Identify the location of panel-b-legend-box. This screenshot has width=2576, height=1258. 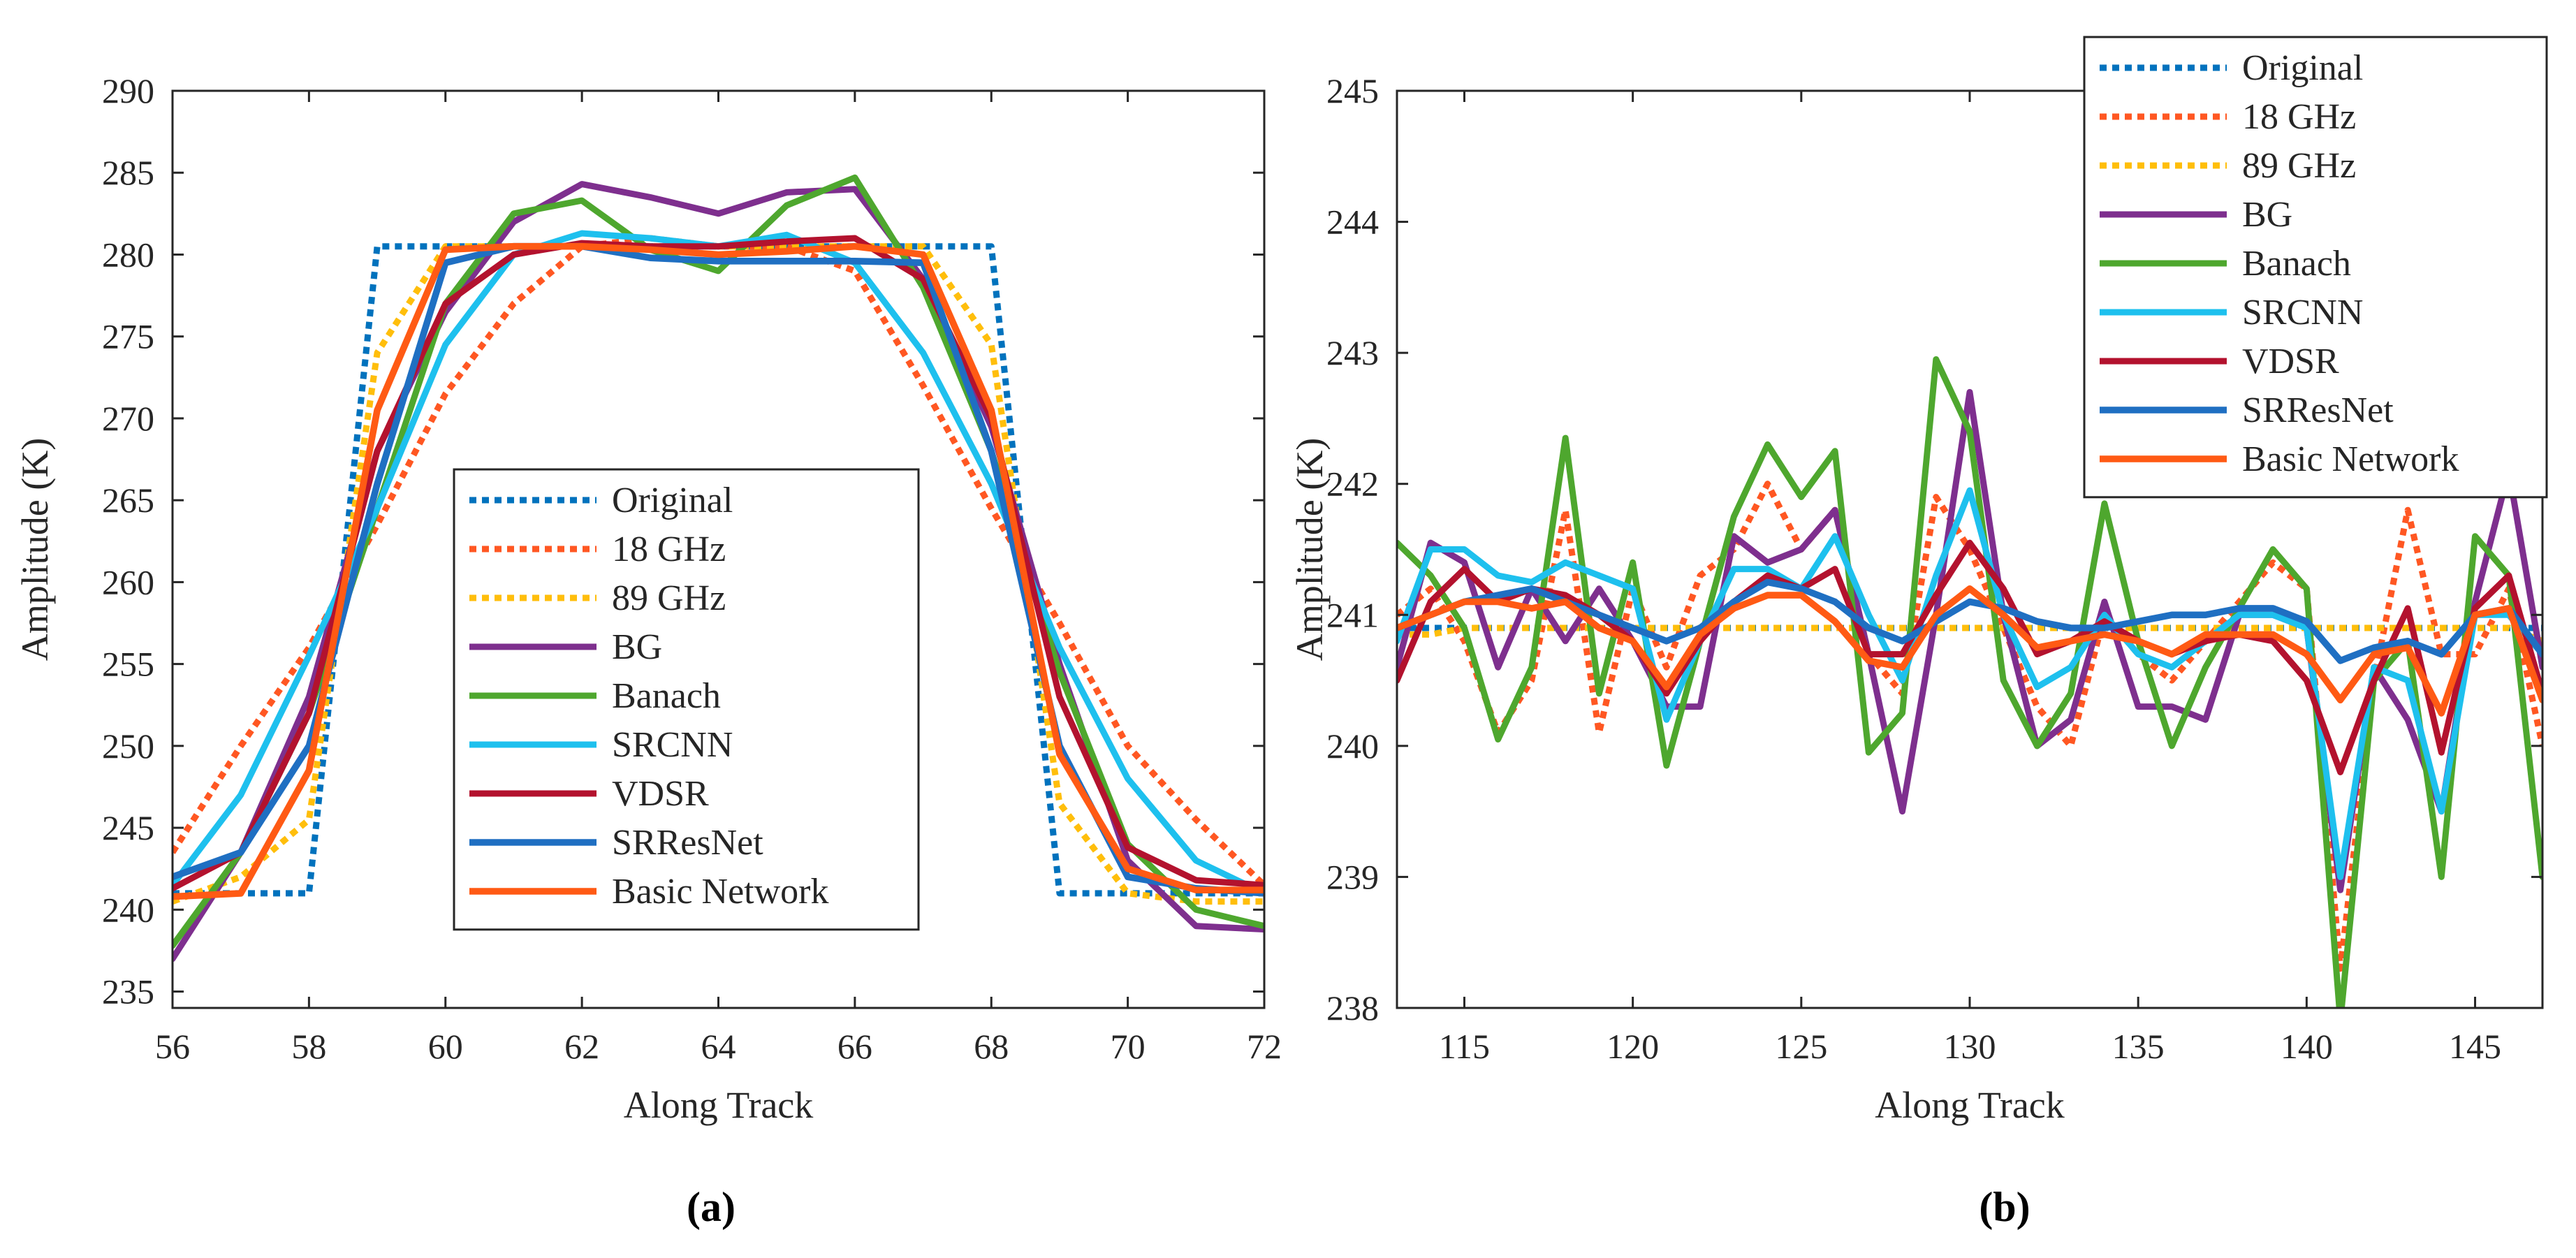
(2315, 267).